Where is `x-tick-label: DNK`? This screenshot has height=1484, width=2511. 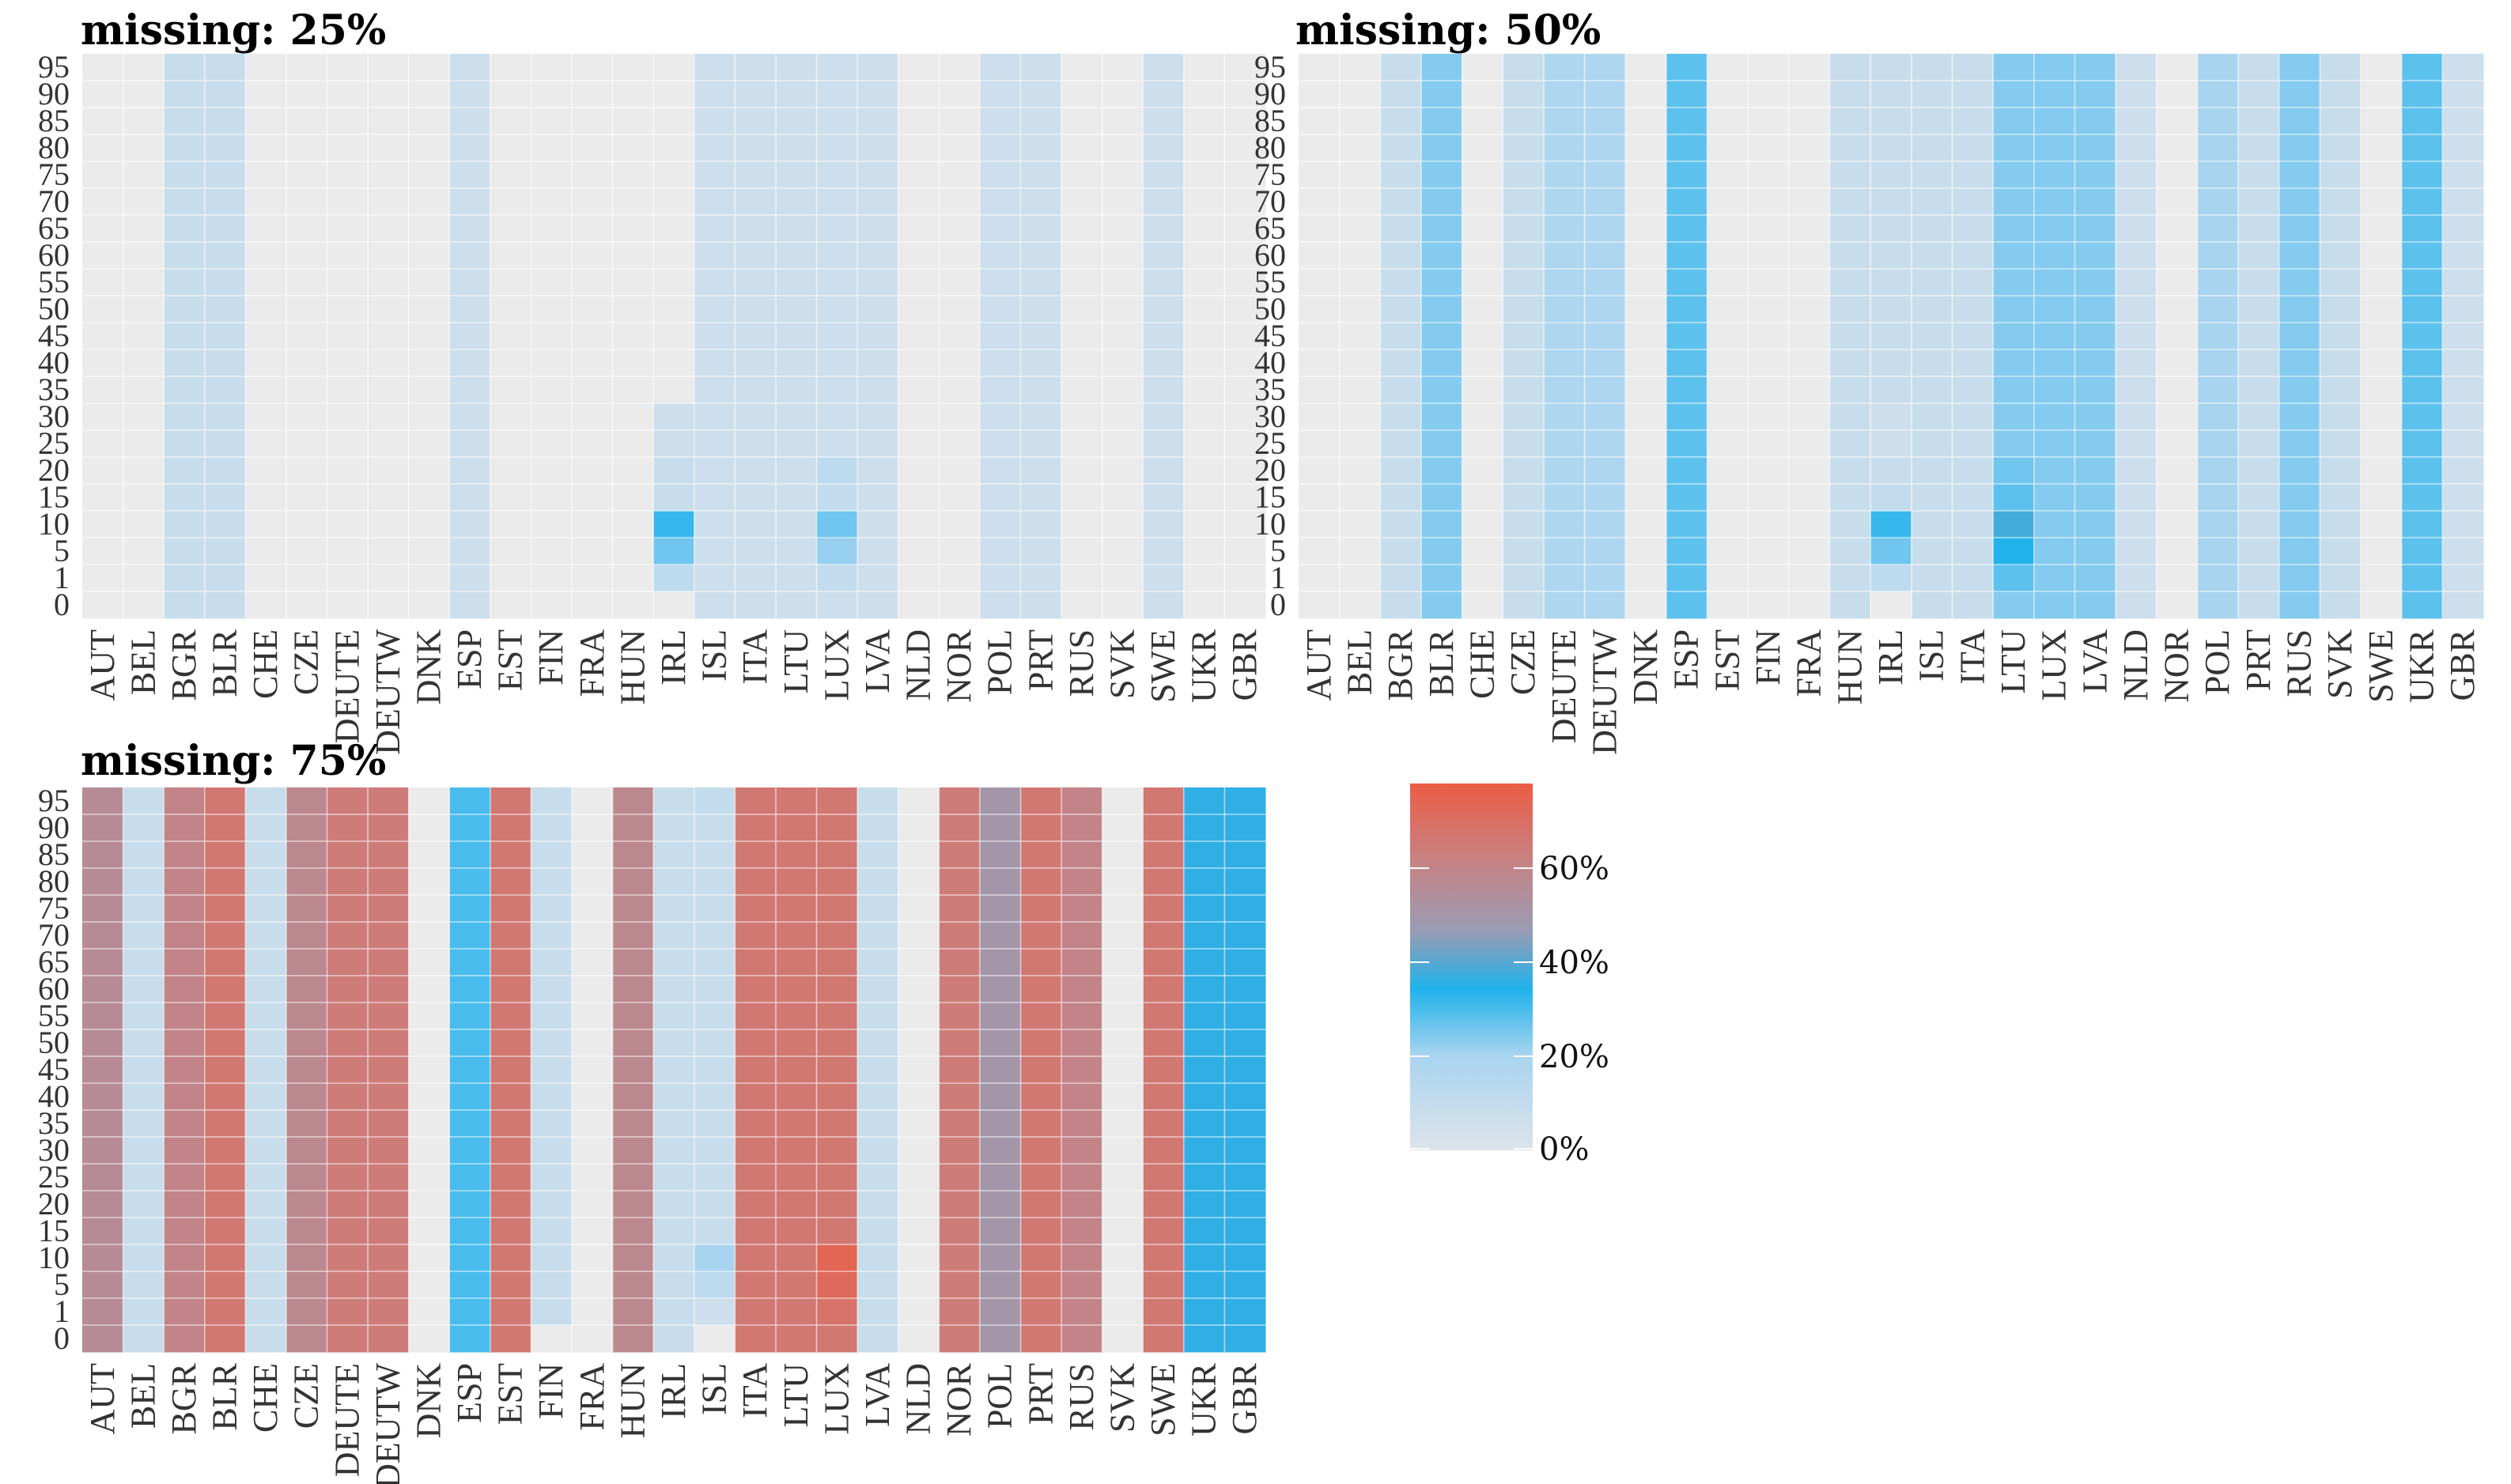
x-tick-label: DNK is located at coordinates (428, 667).